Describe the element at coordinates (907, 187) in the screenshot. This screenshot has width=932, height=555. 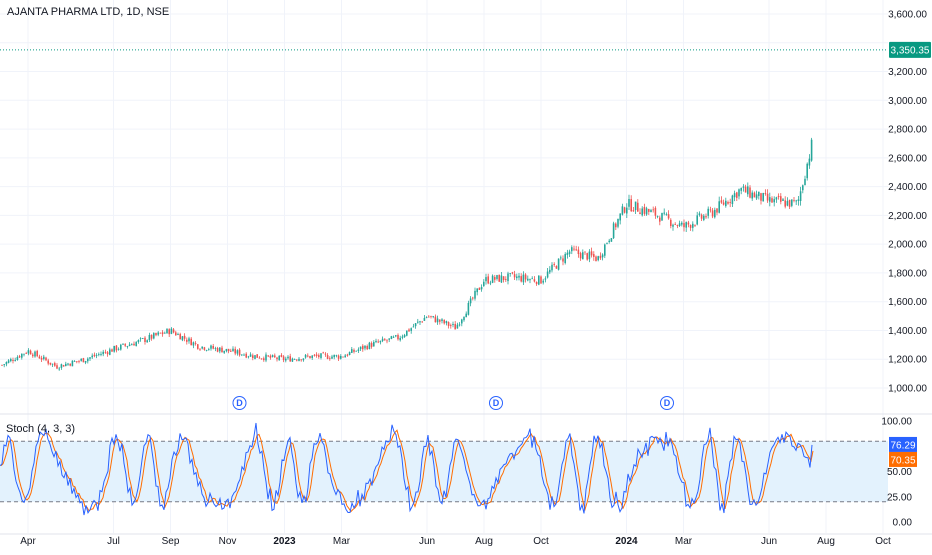
I see `price-axis-tick: 2,400.00` at that location.